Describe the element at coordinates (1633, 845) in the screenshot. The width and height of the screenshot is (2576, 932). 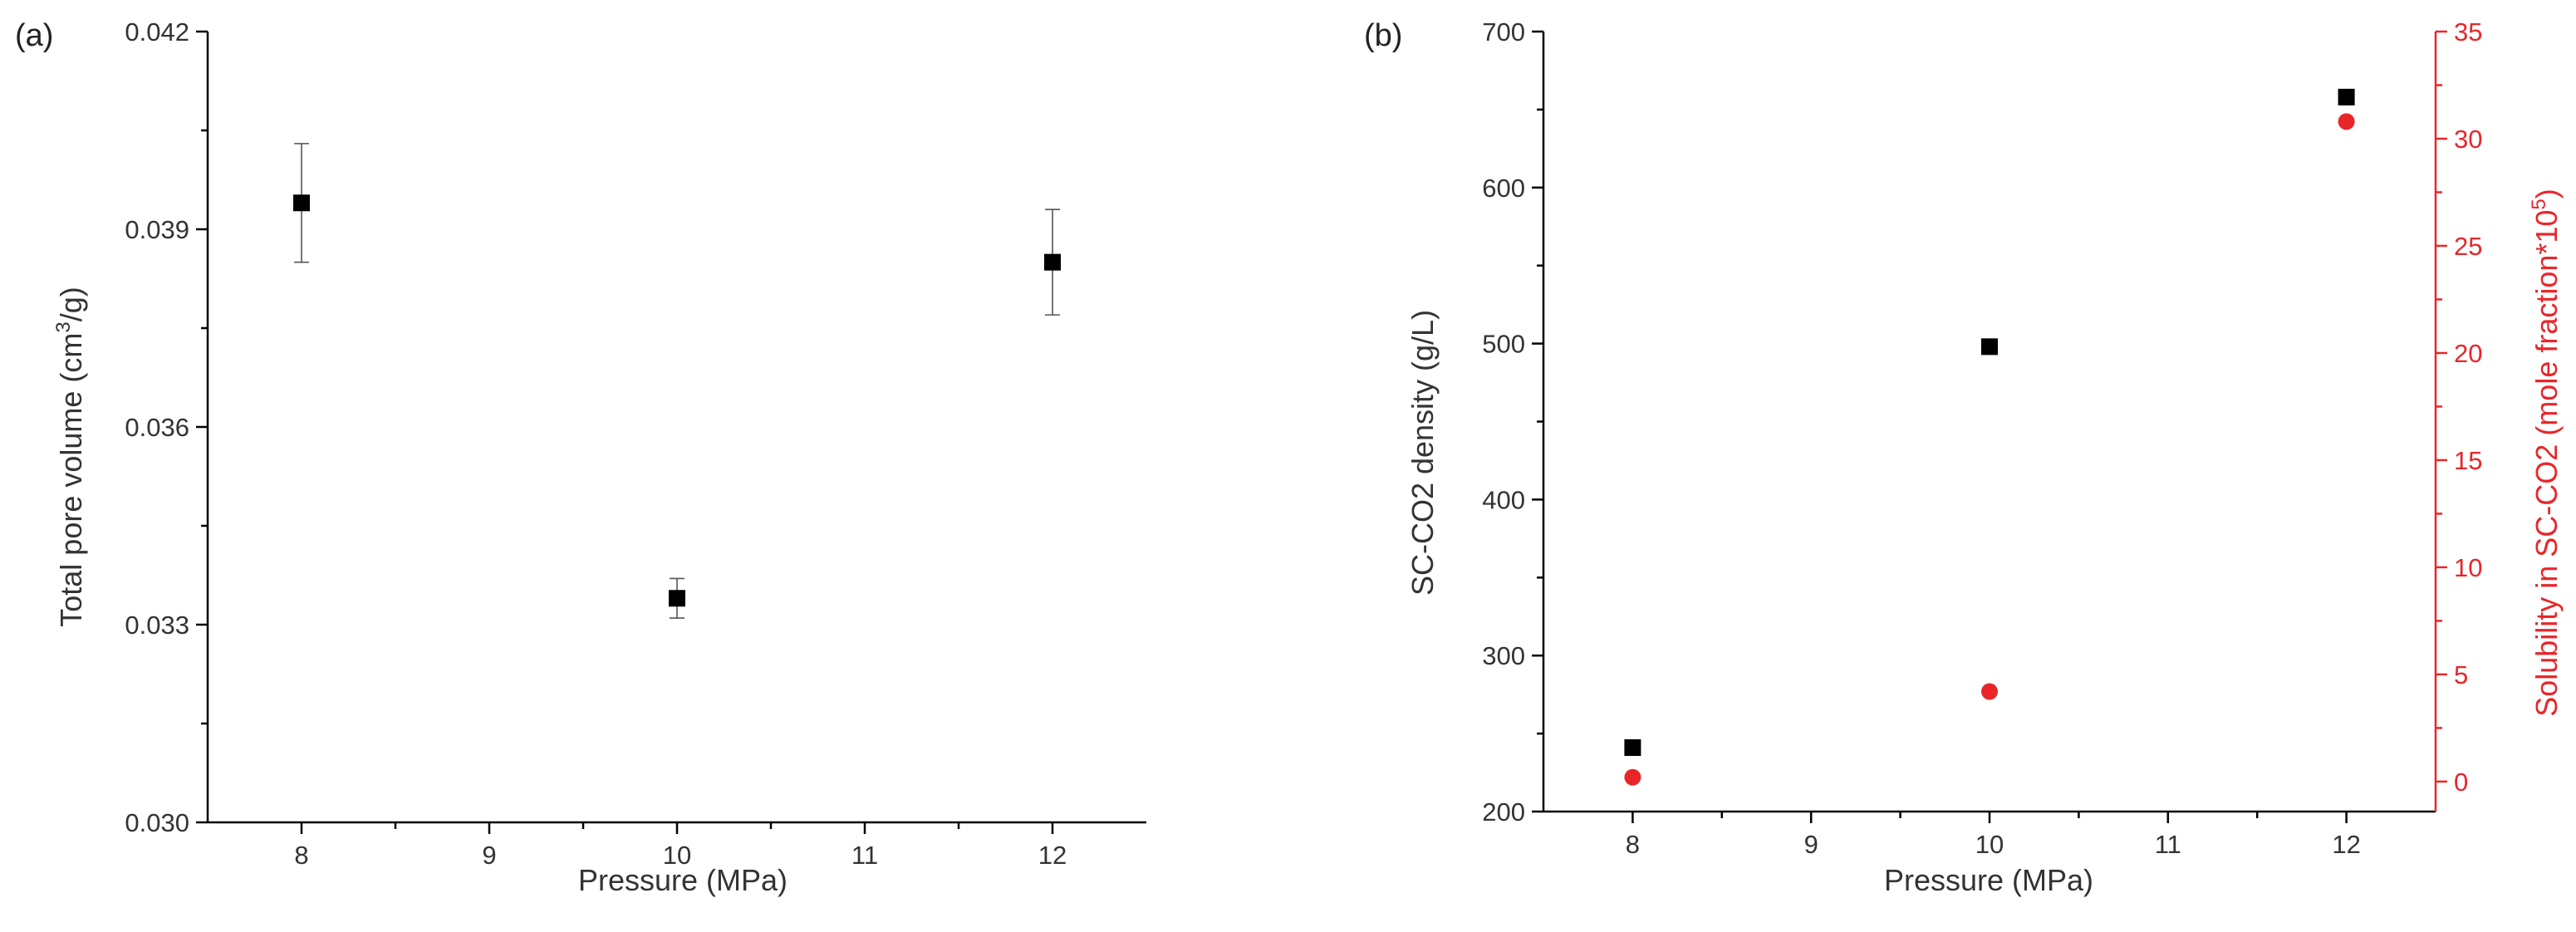
I see `x-tick-label-b: 8` at that location.